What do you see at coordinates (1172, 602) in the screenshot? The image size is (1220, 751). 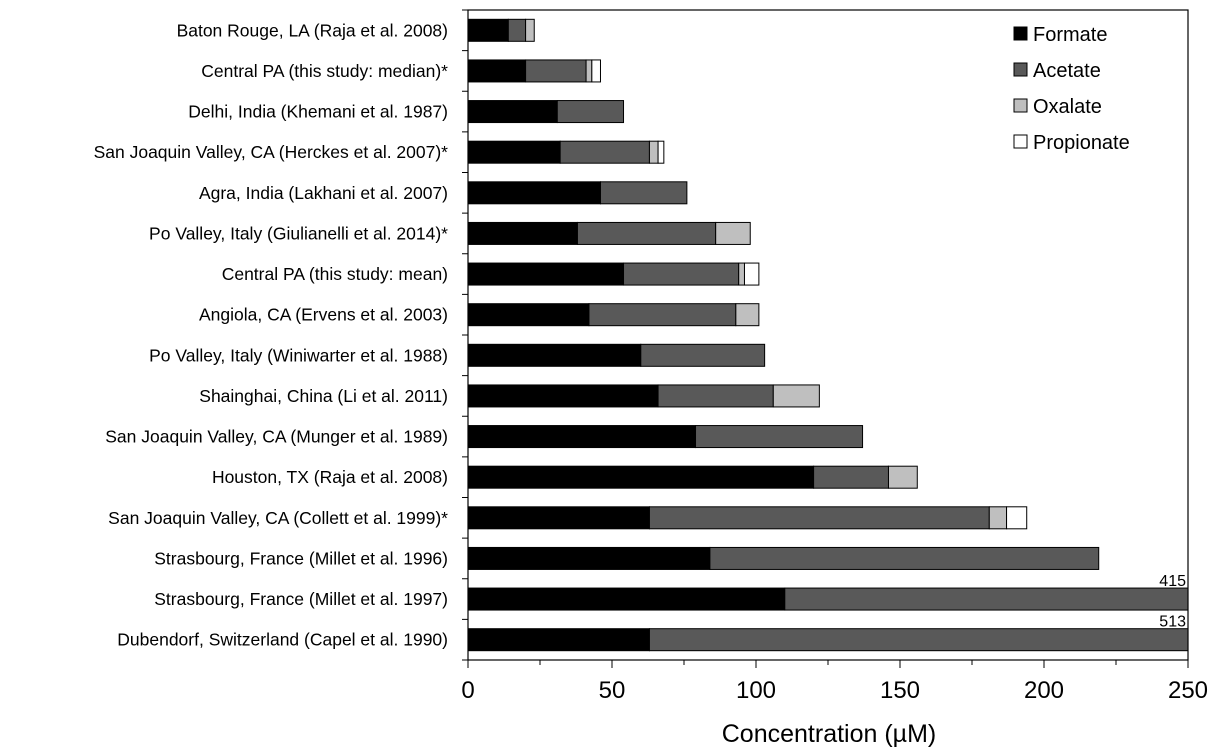 I see `annotation-layer: 415 513` at bounding box center [1172, 602].